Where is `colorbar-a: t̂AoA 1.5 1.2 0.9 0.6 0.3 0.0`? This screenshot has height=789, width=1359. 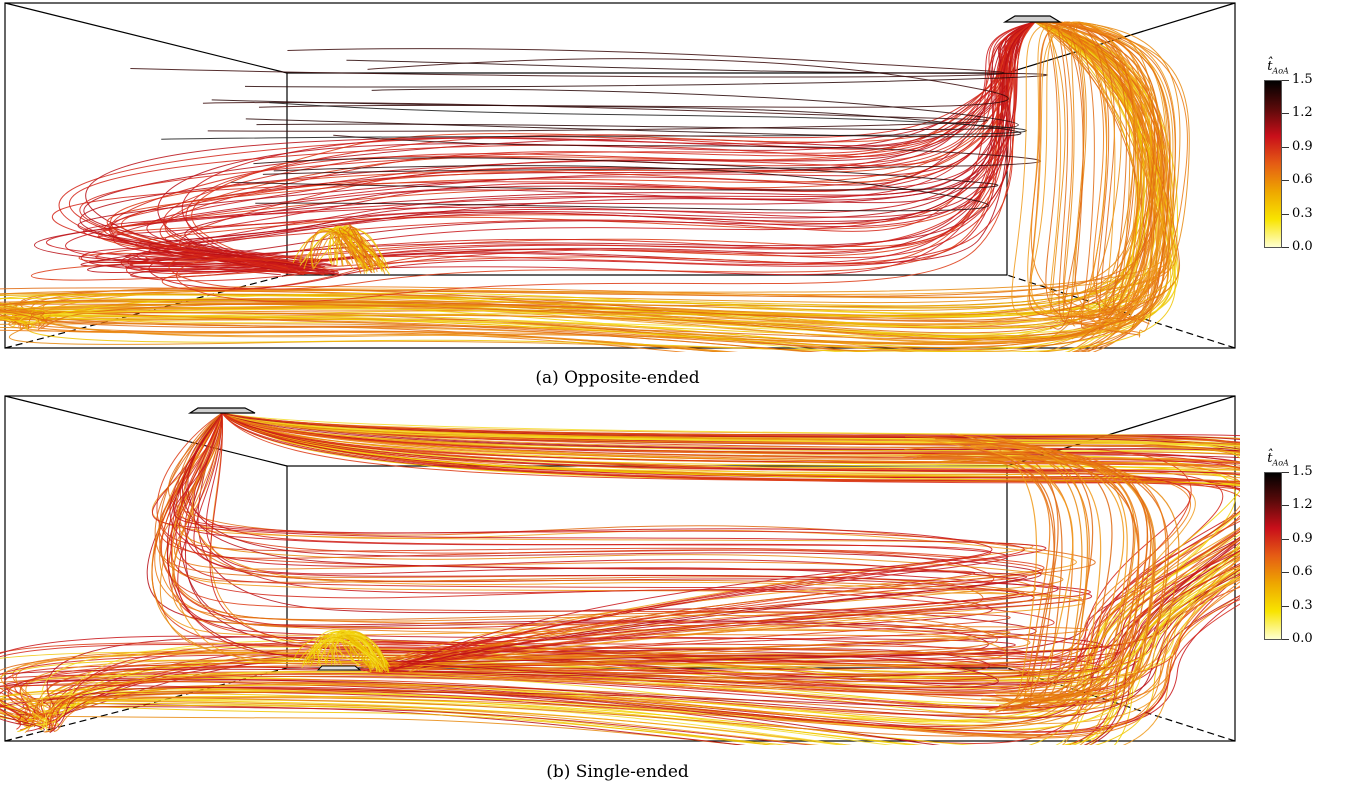
colorbar-a: t̂AoA 1.5 1.2 0.9 0.6 0.3 0.0 is located at coordinates (1303, 156).